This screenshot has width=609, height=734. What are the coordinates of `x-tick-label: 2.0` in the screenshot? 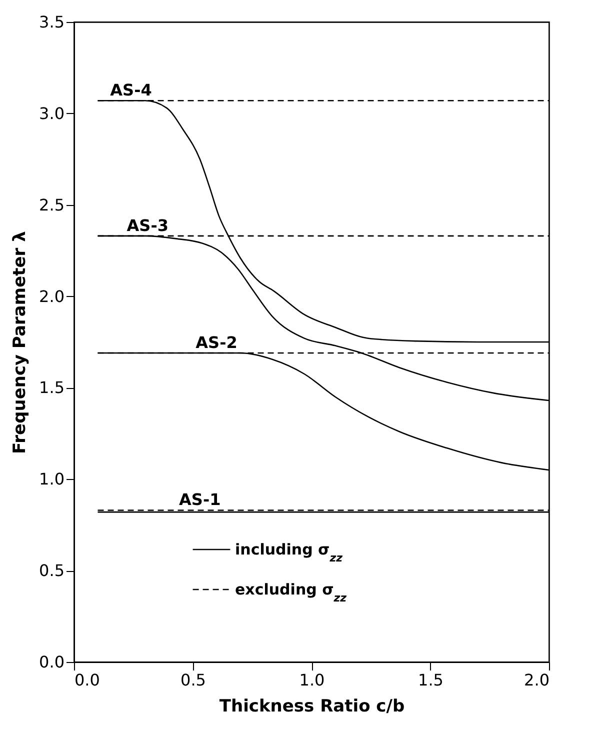 It's located at (537, 680).